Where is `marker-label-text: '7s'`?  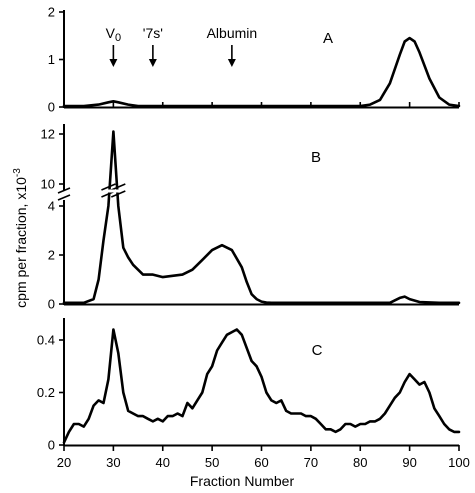 marker-label-text: '7s' is located at coordinates (153, 33).